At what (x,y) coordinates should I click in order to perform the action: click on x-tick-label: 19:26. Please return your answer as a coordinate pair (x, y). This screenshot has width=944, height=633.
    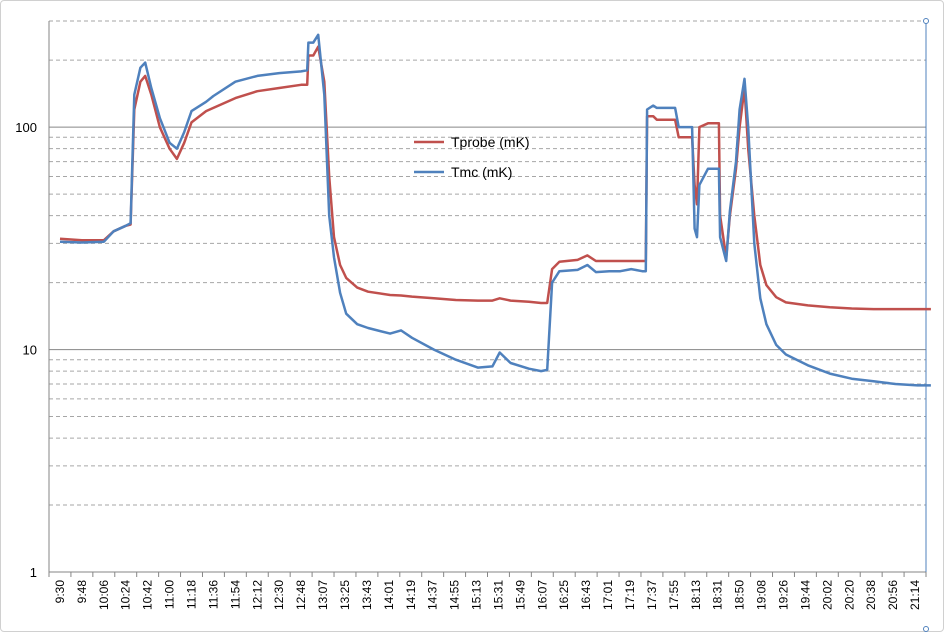
    Looking at the image, I should click on (783, 595).